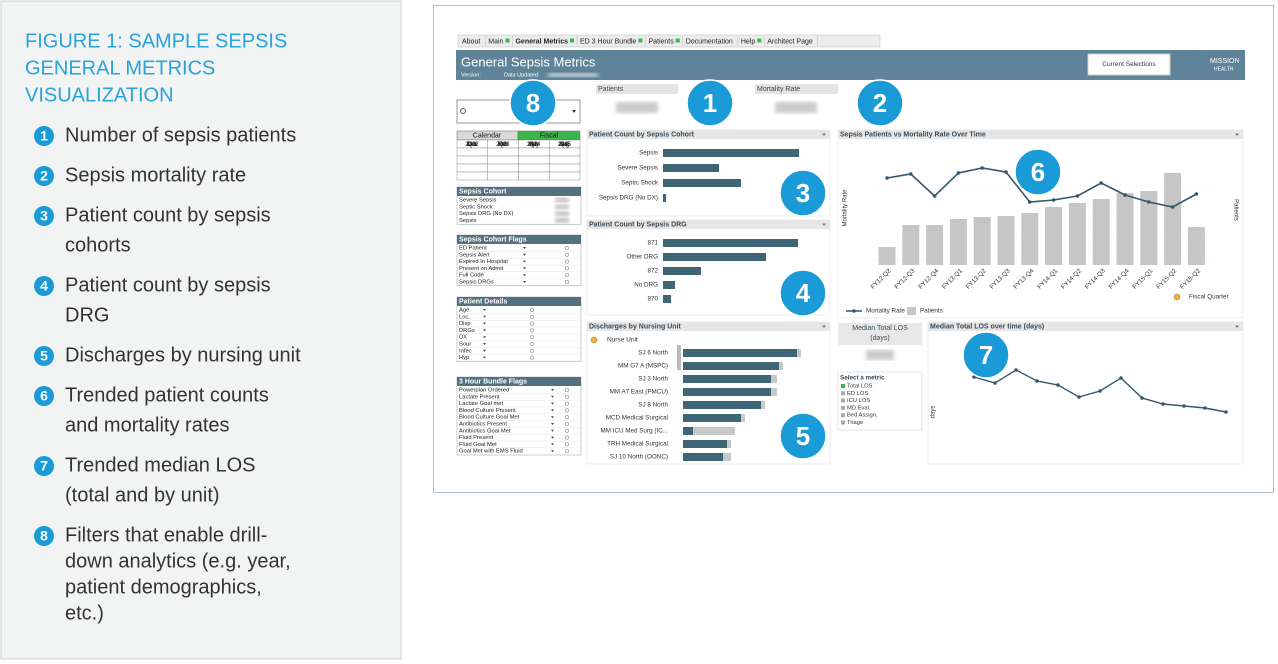  What do you see at coordinates (487, 135) in the screenshot?
I see `calendar-tab-label: Calendar` at bounding box center [487, 135].